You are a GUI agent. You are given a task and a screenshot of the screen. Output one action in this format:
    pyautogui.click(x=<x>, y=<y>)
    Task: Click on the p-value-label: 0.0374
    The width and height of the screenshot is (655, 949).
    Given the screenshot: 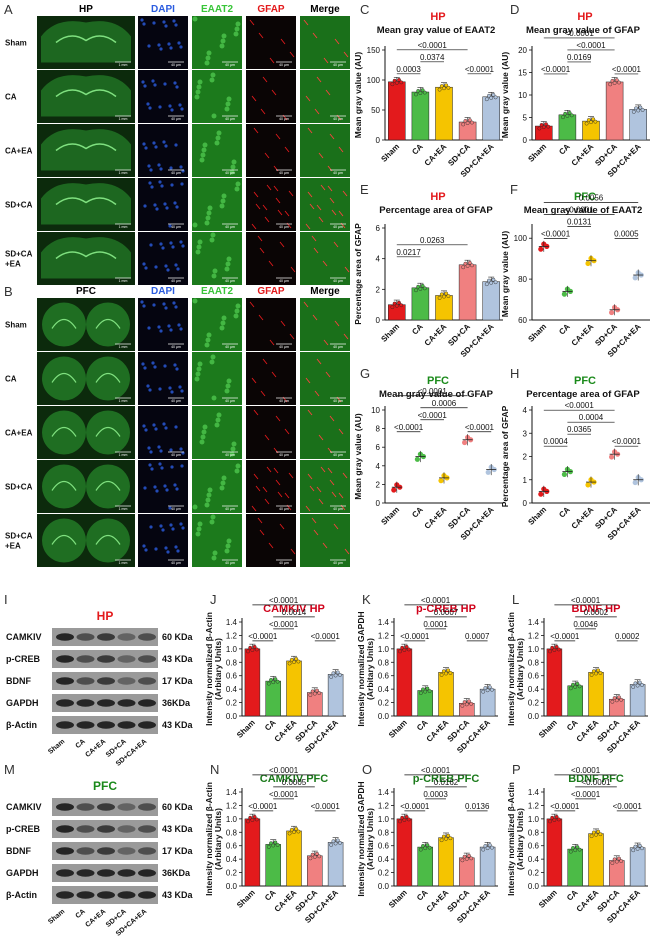 What is the action you would take?
    pyautogui.click(x=432, y=57)
    